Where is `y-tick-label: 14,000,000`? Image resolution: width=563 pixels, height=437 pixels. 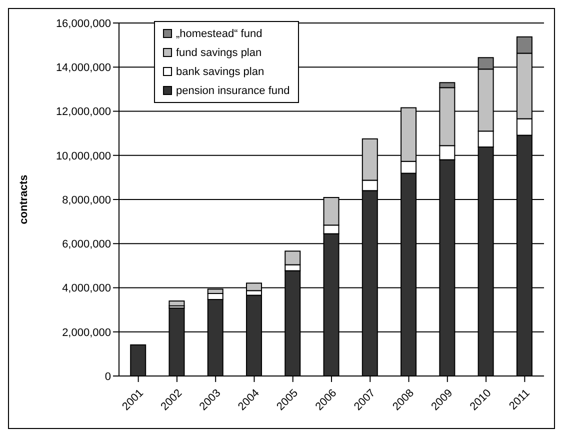 y-tick-label: 14,000,000 is located at coordinates (83, 68).